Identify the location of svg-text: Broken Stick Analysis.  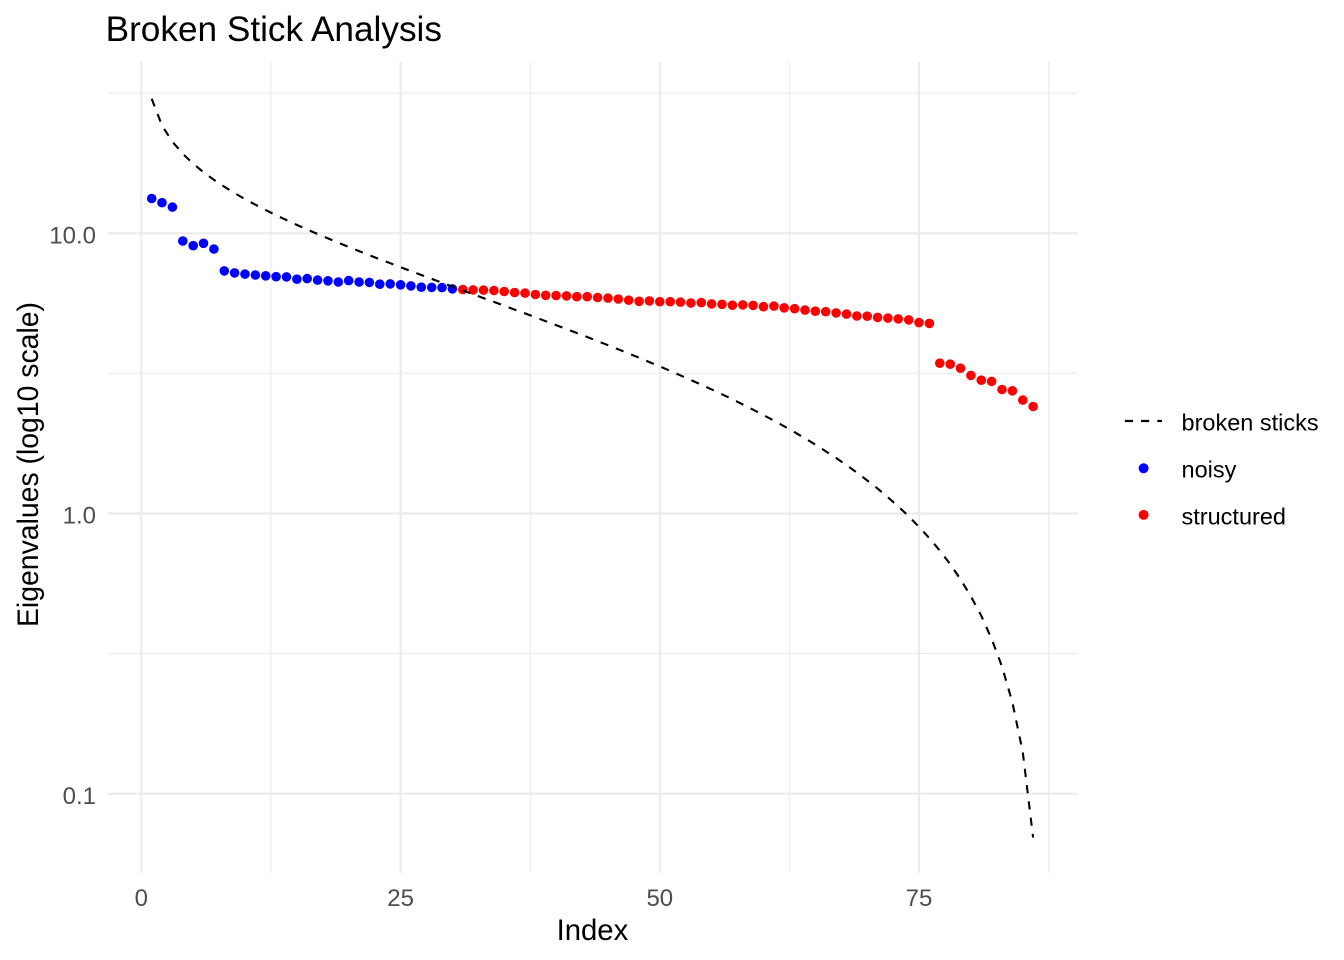
(274, 29).